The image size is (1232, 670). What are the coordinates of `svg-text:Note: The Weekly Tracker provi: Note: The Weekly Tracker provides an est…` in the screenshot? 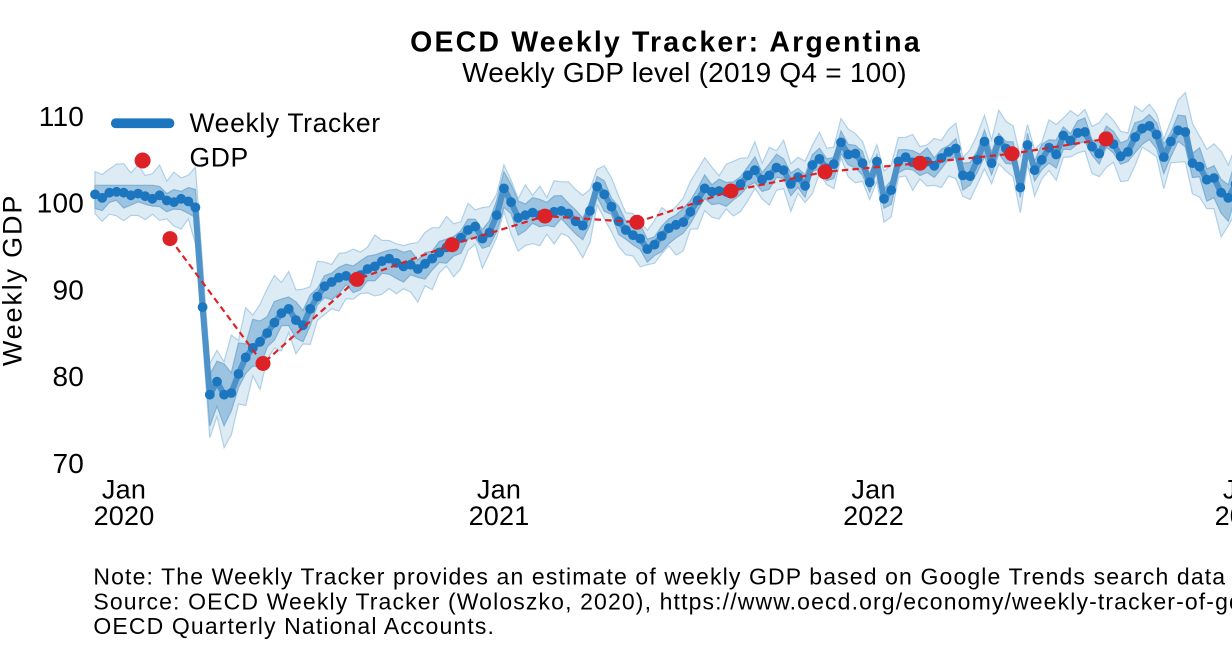 It's located at (662, 577).